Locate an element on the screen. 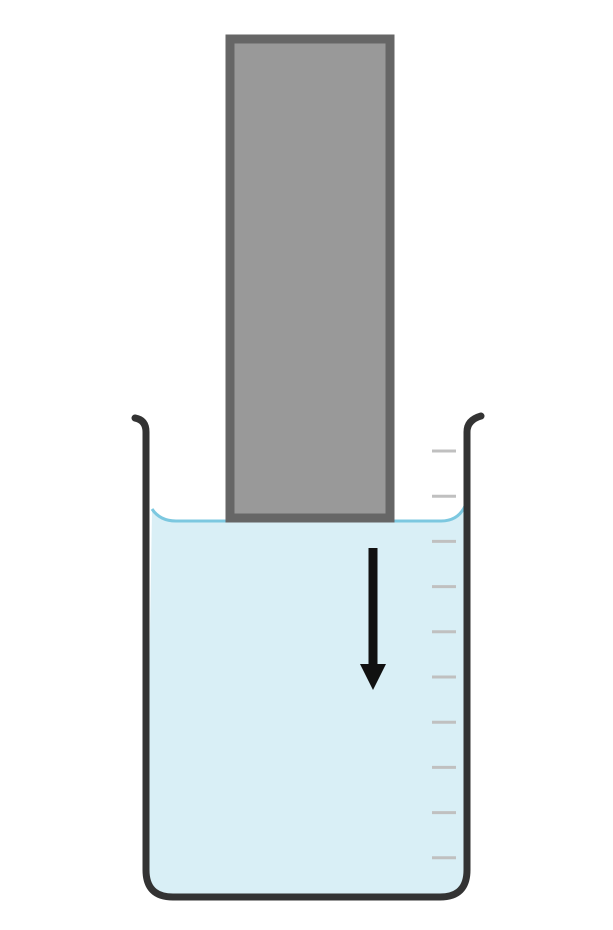 Image resolution: width=613 pixels, height=930 pixels. graduation-marks is located at coordinates (444, 654).